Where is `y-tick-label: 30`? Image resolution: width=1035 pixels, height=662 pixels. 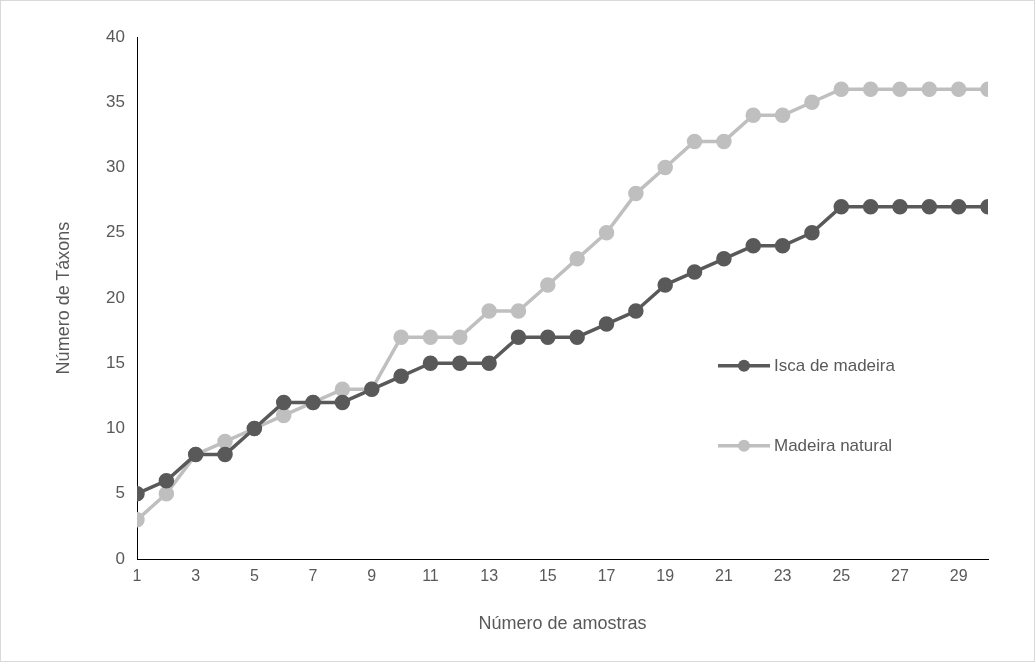
y-tick-label: 30 is located at coordinates (115, 167).